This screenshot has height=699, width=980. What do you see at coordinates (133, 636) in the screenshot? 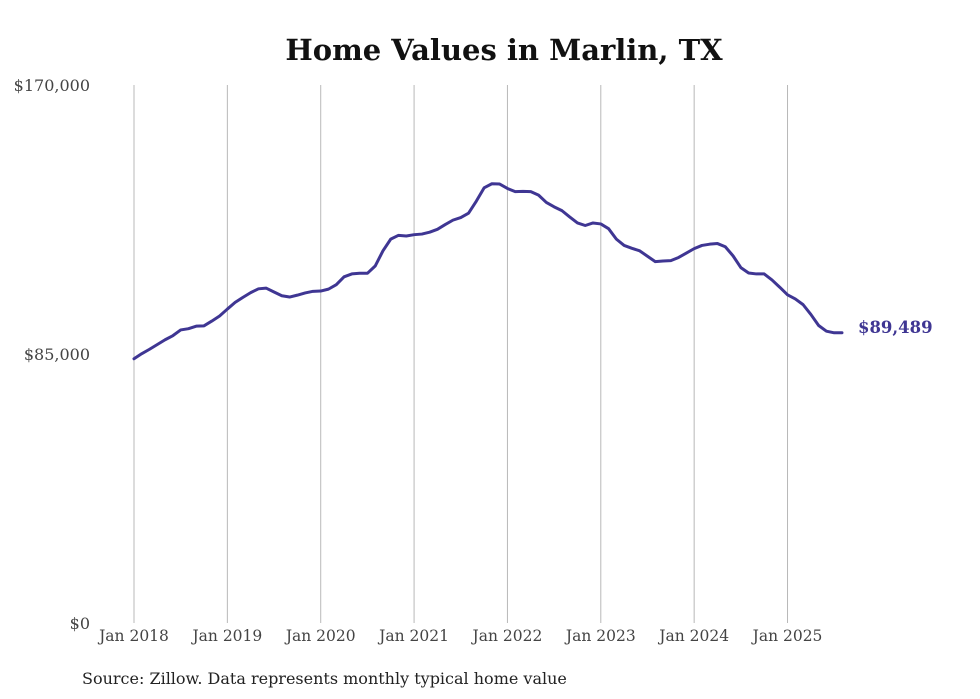
I see `x-tick-label: Jan 2018` at bounding box center [133, 636].